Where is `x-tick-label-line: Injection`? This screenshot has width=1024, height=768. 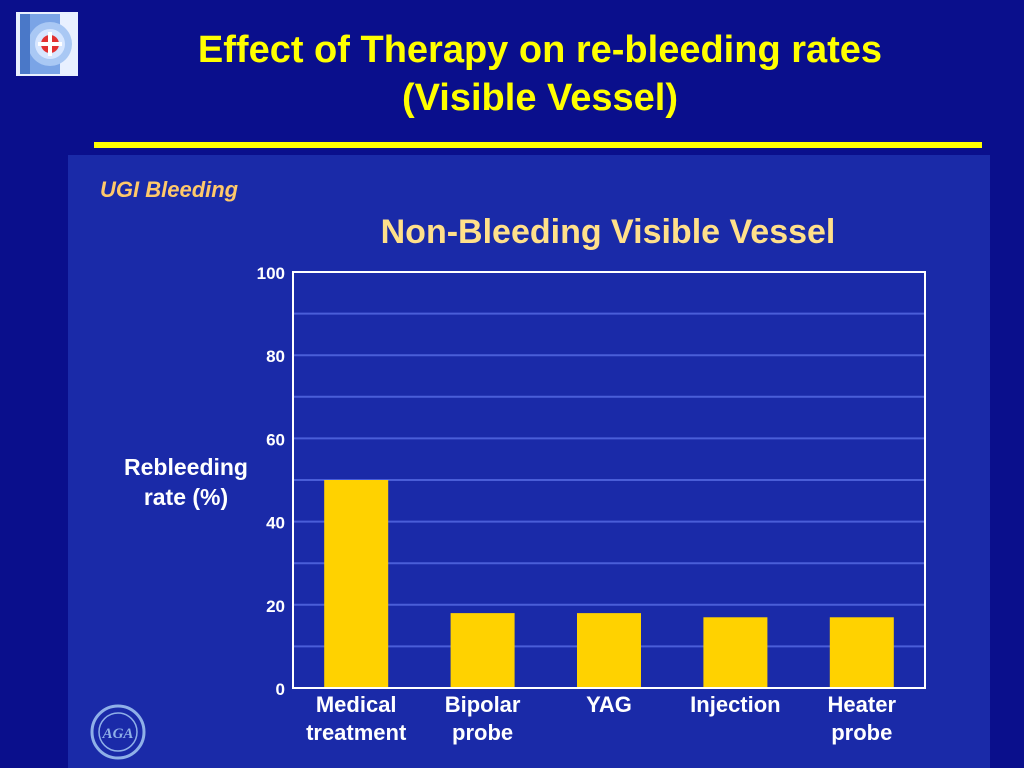 x-tick-label-line: Injection is located at coordinates (735, 704).